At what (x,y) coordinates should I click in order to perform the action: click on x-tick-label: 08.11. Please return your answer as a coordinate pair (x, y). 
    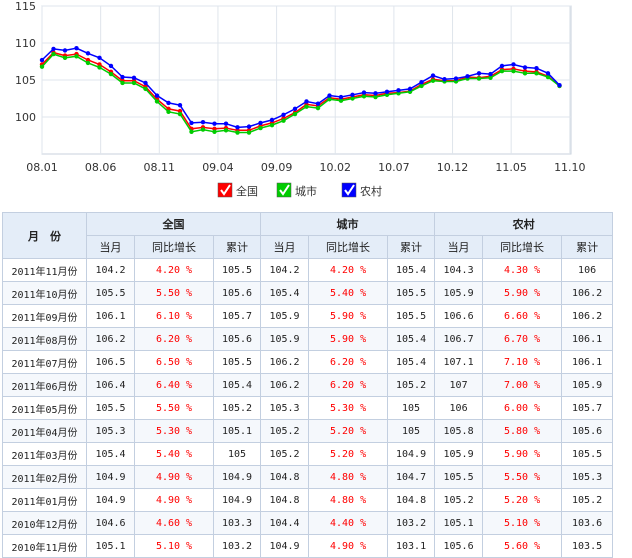
    Looking at the image, I should click on (160, 167).